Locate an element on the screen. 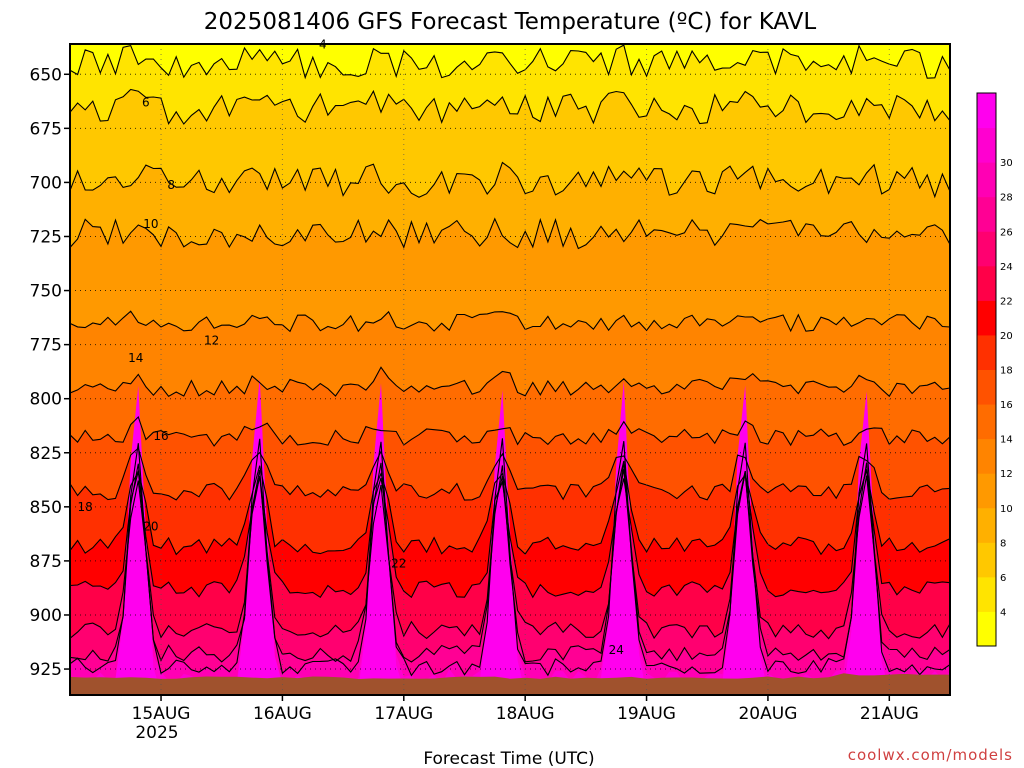 This screenshot has height=768, width=1024. y-tick-label: 775 is located at coordinates (46, 346).